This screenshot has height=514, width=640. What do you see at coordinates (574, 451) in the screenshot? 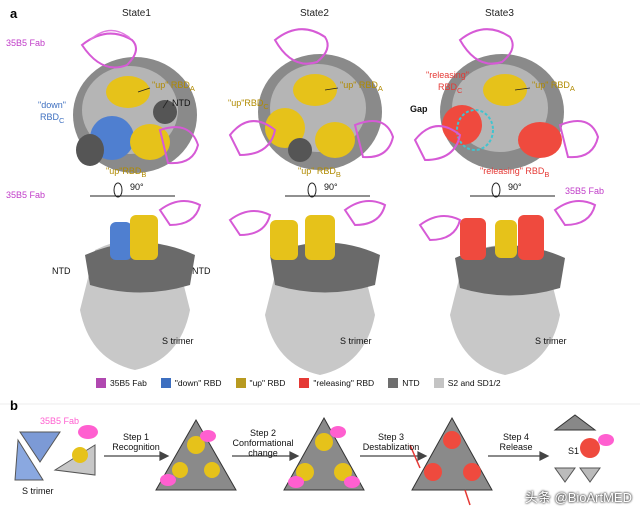
I see `panel-b-s1-label: S1` at bounding box center [574, 451].